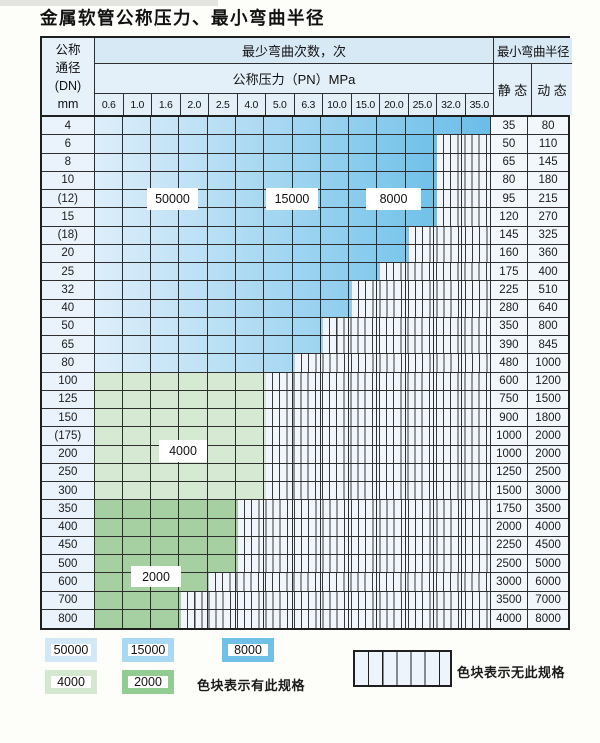 The height and width of the screenshot is (743, 600). Describe the element at coordinates (509, 399) in the screenshot. I see `static-radius-cell: 750` at that location.